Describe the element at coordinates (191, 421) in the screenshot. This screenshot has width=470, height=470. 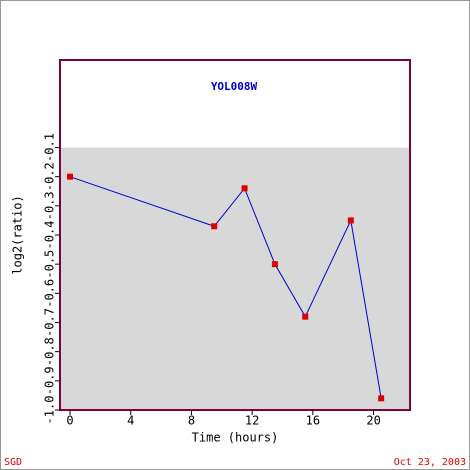
I see `x-tick-label: 8` at that location.